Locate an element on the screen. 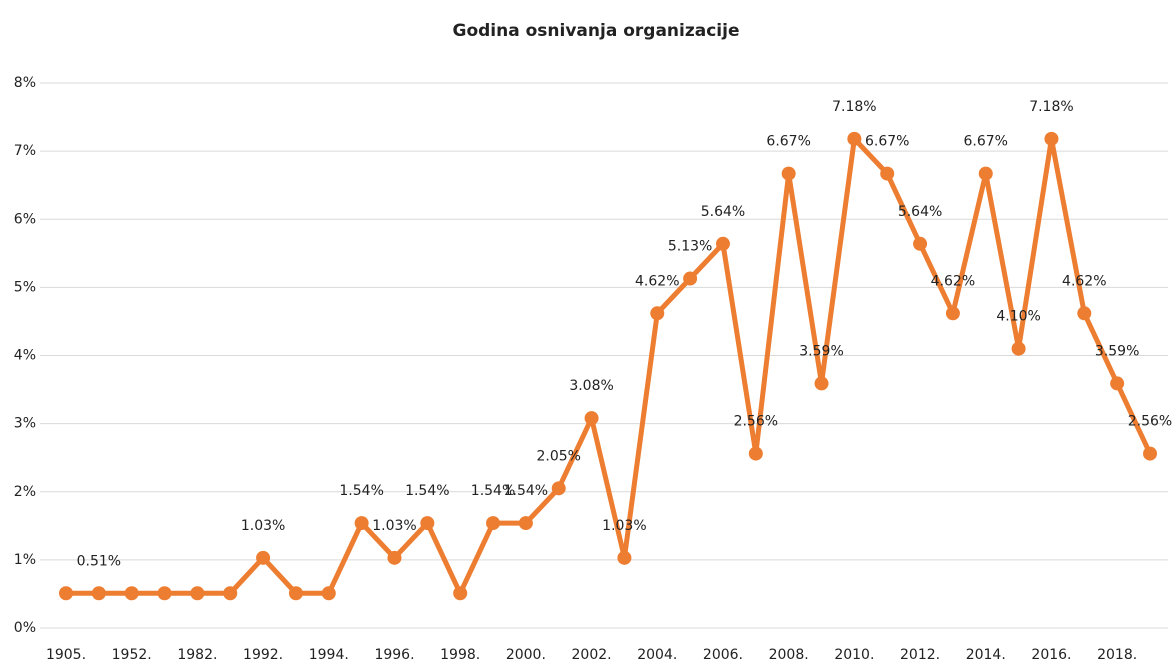 The image size is (1176, 664). x-tick-label: 2000. is located at coordinates (526, 655).